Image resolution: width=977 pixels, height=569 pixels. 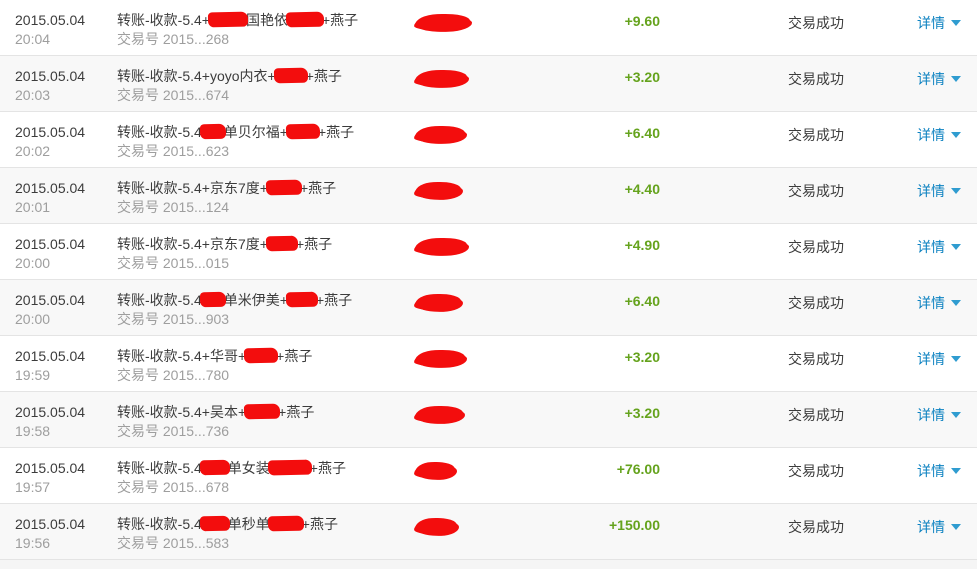 I want to click on description-cell: 转账-收款-5.4+吴本+ +燕子 交易号 2015...736, so click(x=266, y=422).